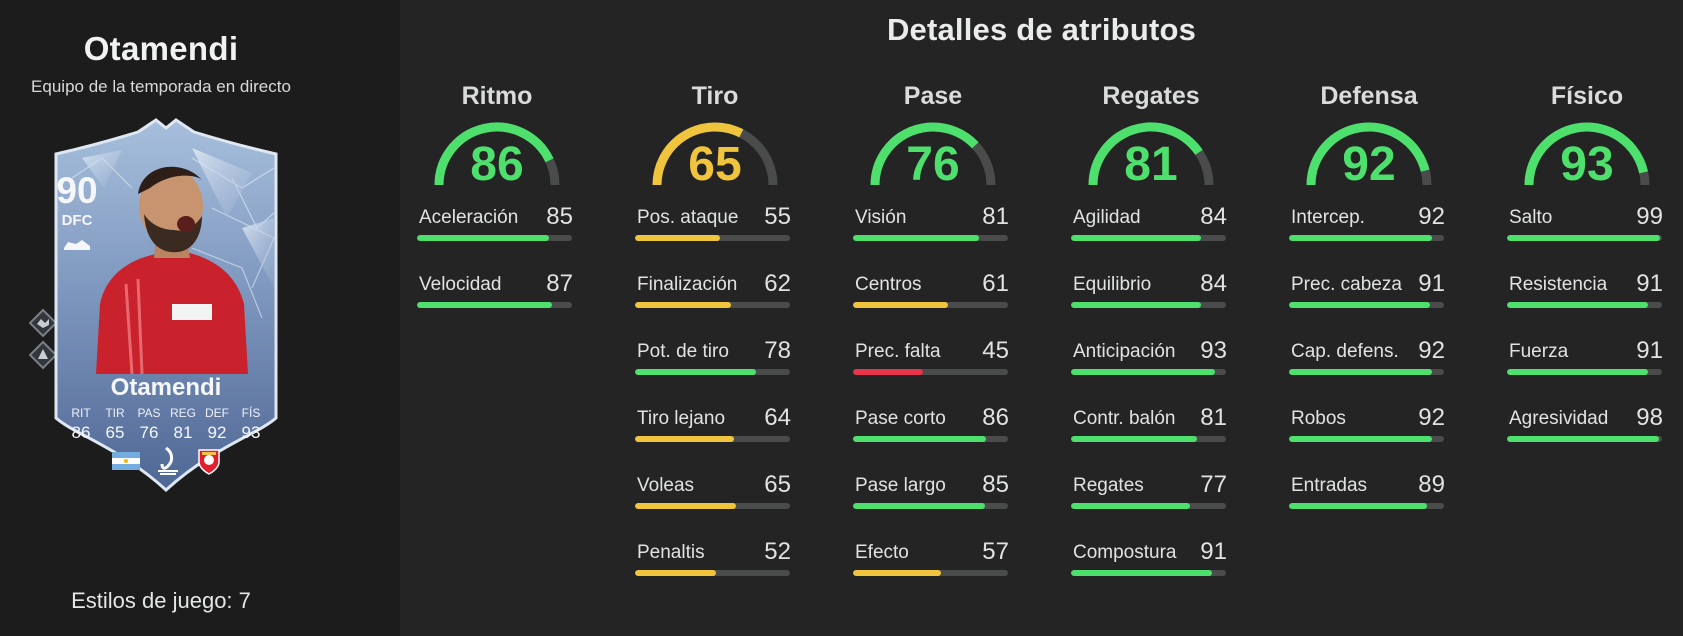 The height and width of the screenshot is (636, 1683). Describe the element at coordinates (715, 234) in the screenshot. I see `attribute-row: Pos. ataque 55` at that location.